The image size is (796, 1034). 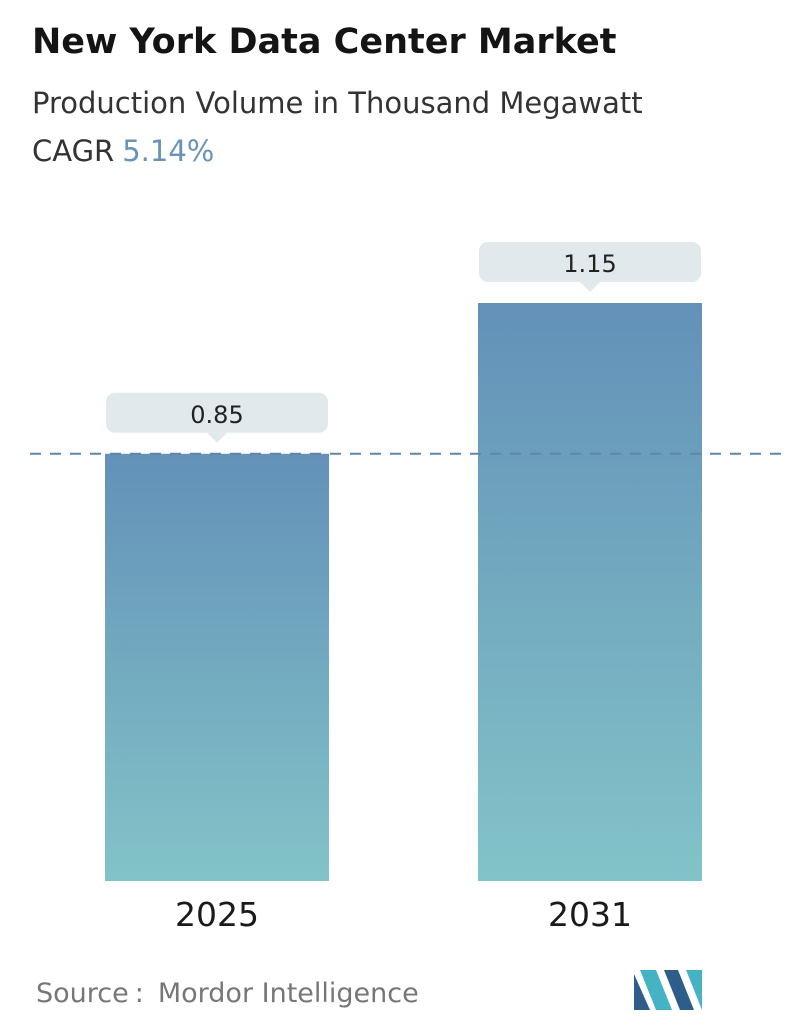 What do you see at coordinates (217, 437) in the screenshot?
I see `value-label-pointer-2025` at bounding box center [217, 437].